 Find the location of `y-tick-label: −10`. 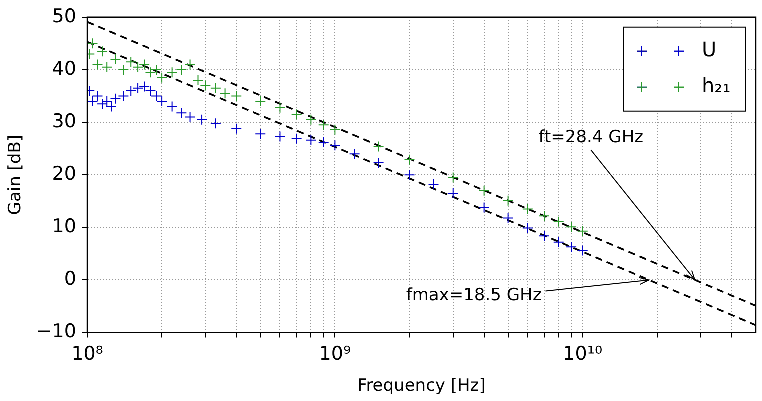

y-tick-label: −10 is located at coordinates (56, 331).